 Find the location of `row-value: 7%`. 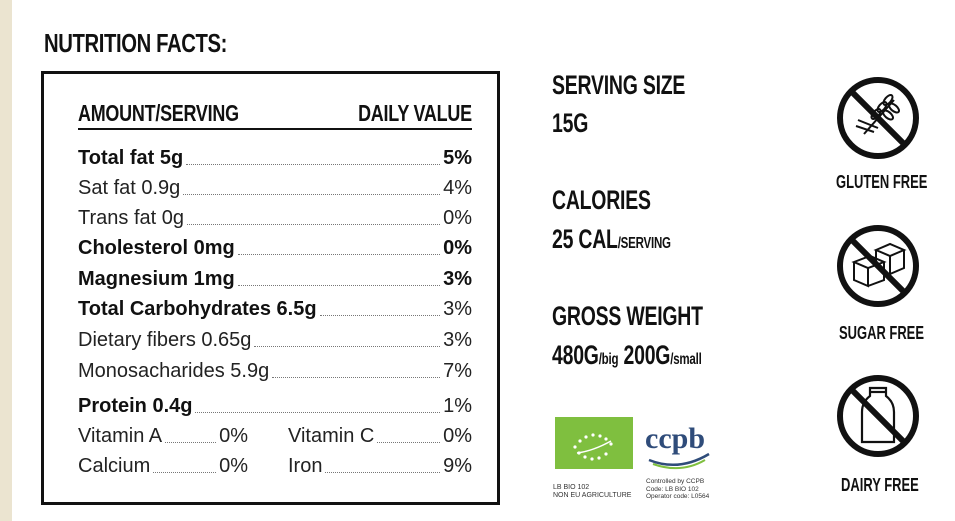

row-value: 7% is located at coordinates (457, 371).